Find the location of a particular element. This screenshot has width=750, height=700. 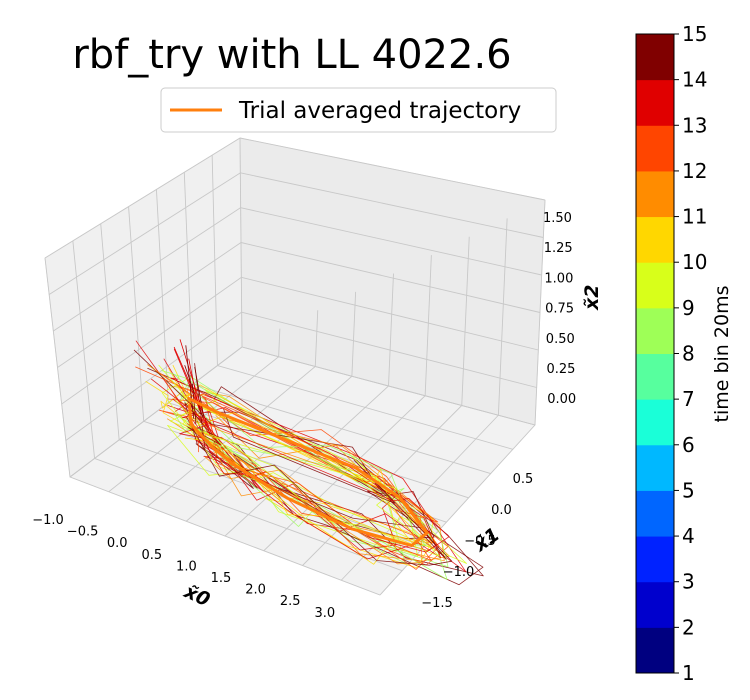

x-axis-label: x̃0 is located at coordinates (196, 595).